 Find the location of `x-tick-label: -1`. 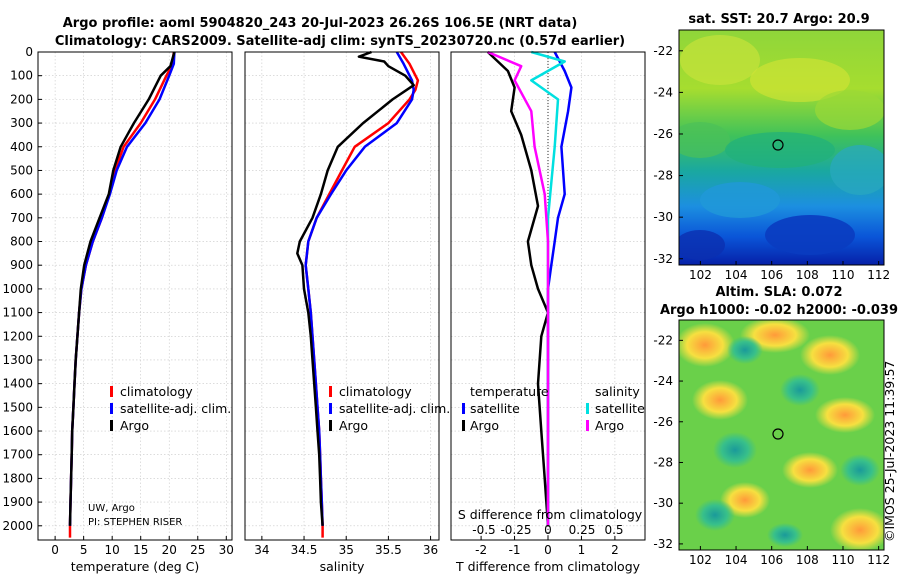

x-tick-label: -1 is located at coordinates (515, 550).